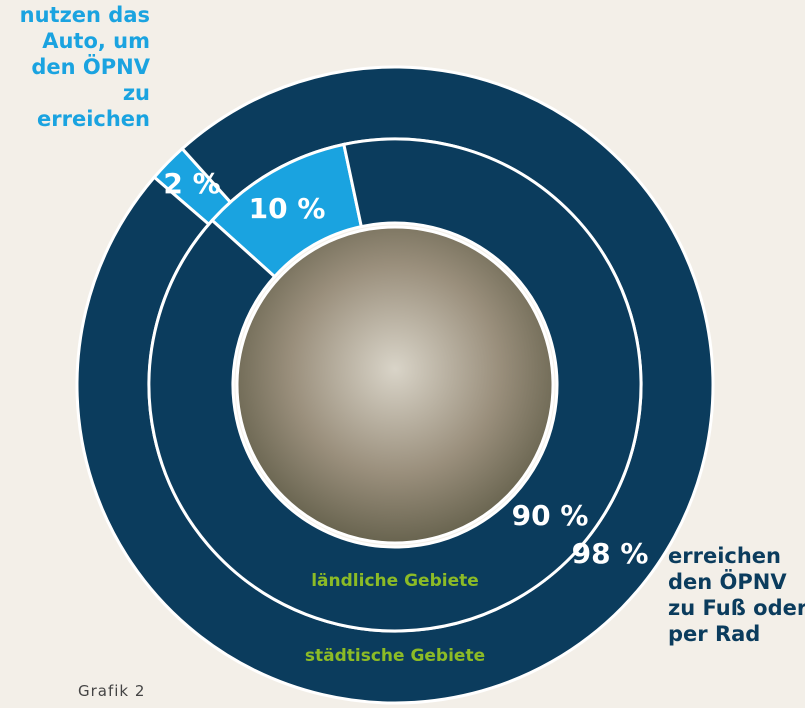 This screenshot has width=805, height=708. I want to click on series-name: städtische Gebiete, so click(395, 656).